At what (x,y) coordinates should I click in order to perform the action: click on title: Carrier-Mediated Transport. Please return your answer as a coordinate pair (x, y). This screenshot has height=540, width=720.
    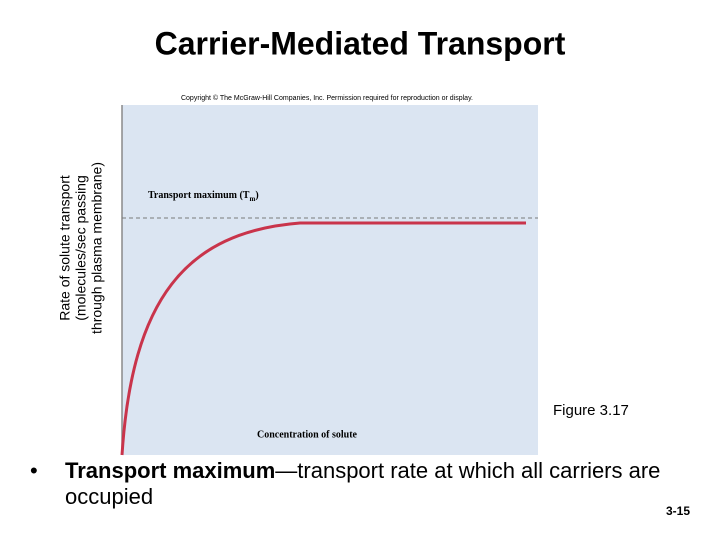
    Looking at the image, I should click on (360, 43).